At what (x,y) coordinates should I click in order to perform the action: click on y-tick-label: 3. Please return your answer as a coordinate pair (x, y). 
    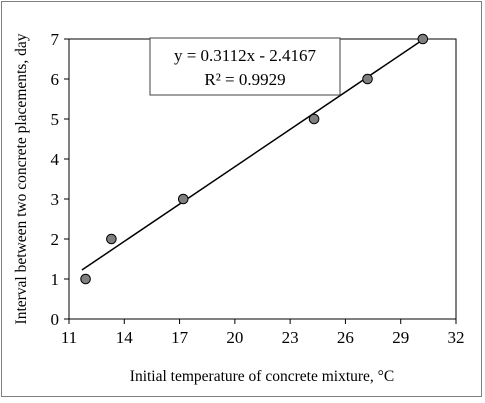
    Looking at the image, I should click on (55, 199).